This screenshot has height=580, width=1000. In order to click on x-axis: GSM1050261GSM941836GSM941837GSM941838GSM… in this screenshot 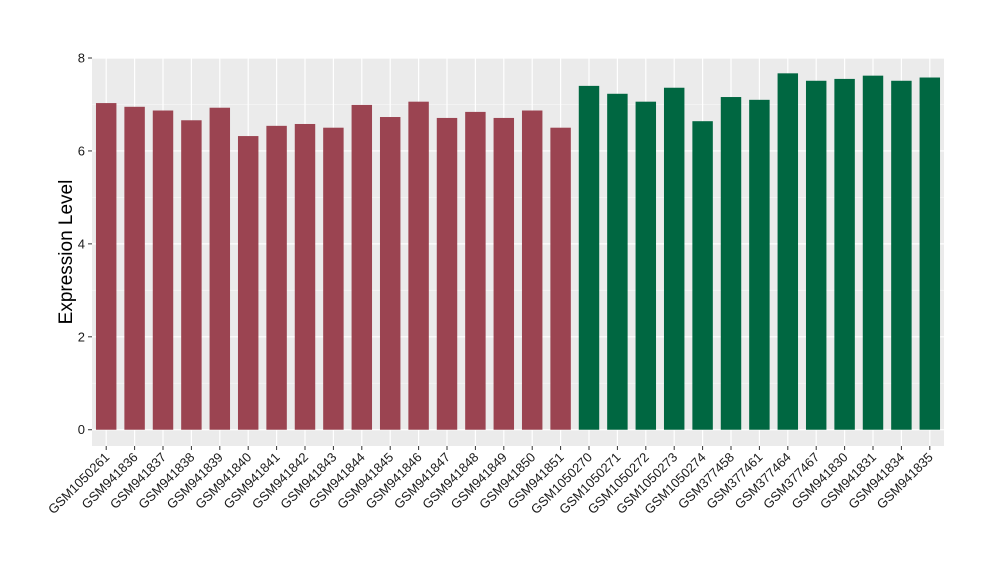, I will do `click(490, 481)`.